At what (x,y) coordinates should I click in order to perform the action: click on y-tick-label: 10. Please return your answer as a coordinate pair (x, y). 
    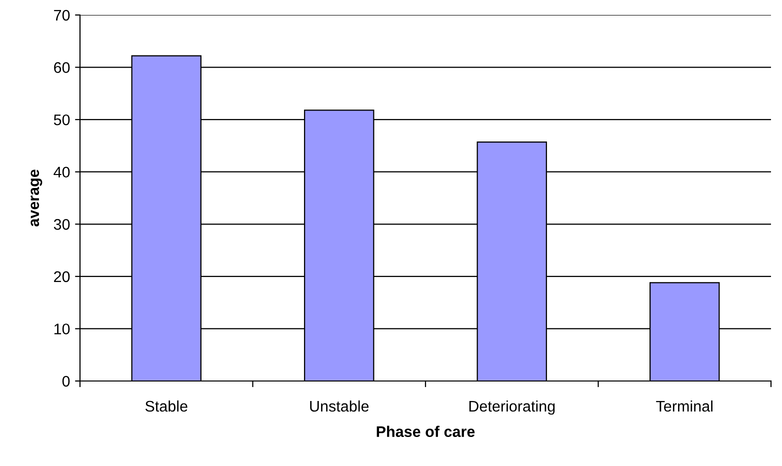
    Looking at the image, I should click on (62, 329).